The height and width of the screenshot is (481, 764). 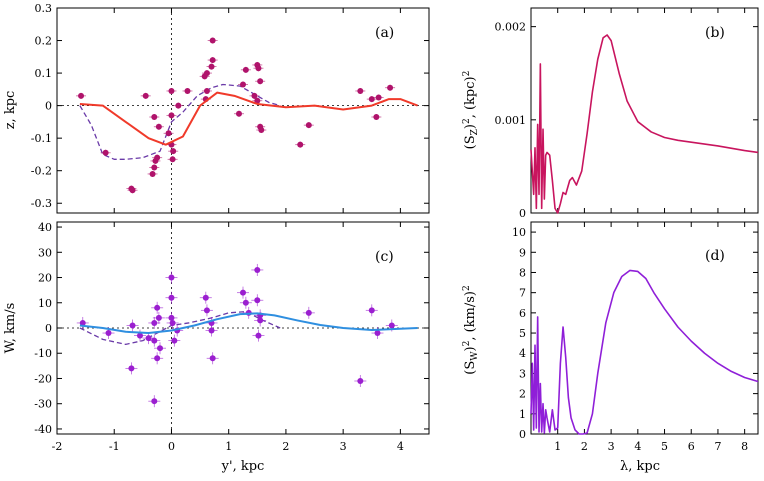 What do you see at coordinates (475, 132) in the screenshot?
I see `panel-b-ylabel-sub: Z` at bounding box center [475, 132].